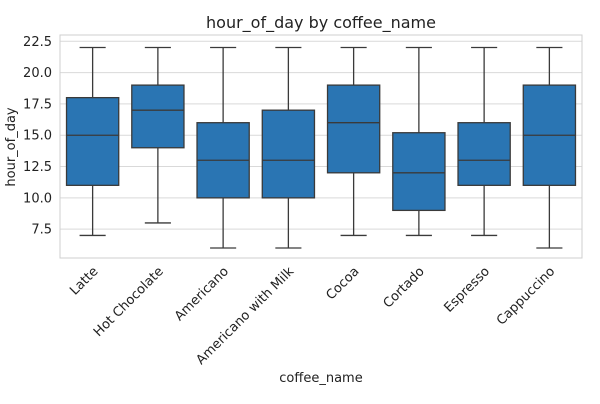 The image size is (600, 404). Describe the element at coordinates (84, 281) in the screenshot. I see `x-tick-label: Latte` at that location.